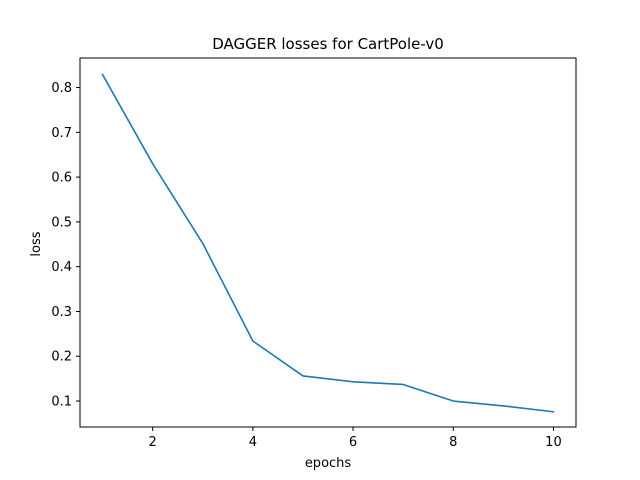  What do you see at coordinates (61, 178) in the screenshot?
I see `y-tick-label: 0.6` at bounding box center [61, 178].